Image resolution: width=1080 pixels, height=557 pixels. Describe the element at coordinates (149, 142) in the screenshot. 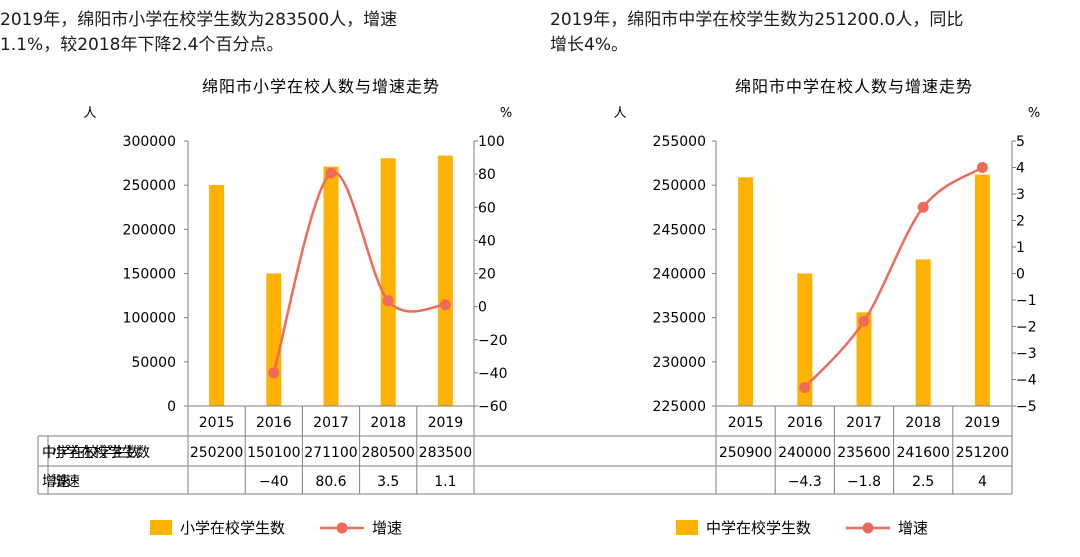

I see `left-axis-tick-label: 300000` at that location.